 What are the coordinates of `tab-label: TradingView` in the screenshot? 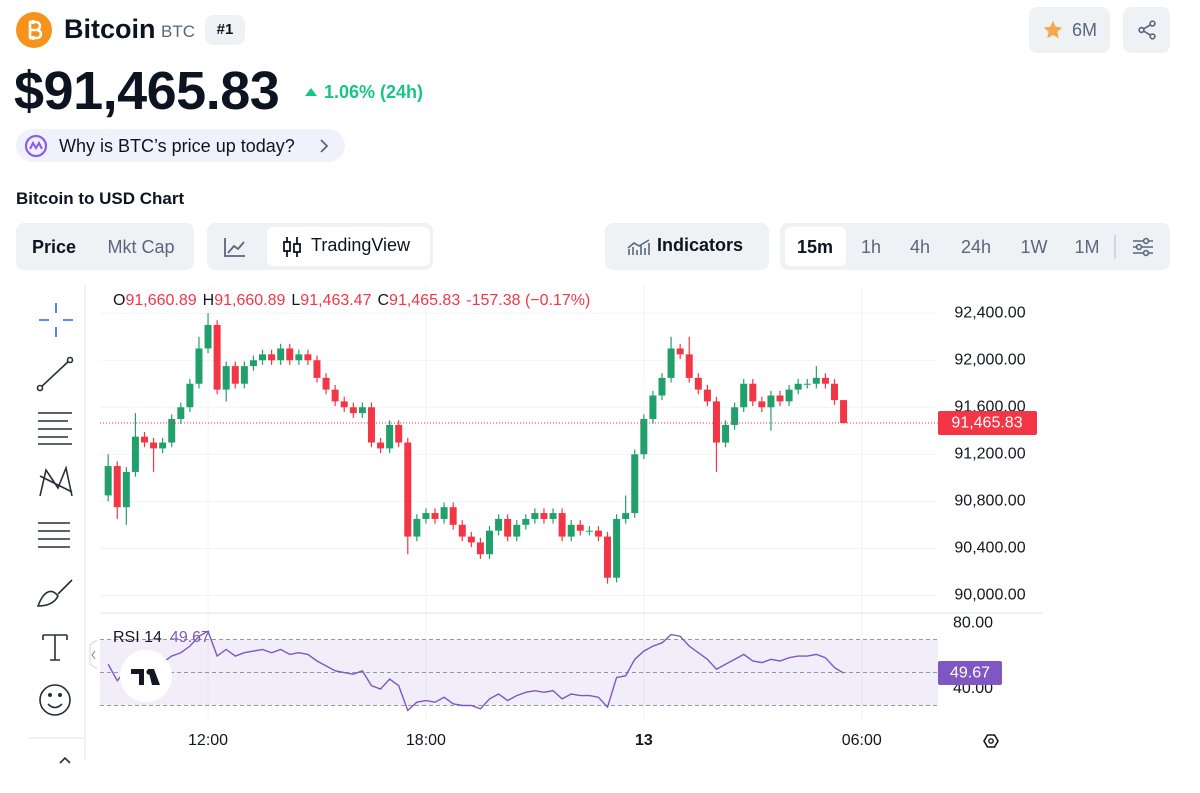 It's located at (361, 245).